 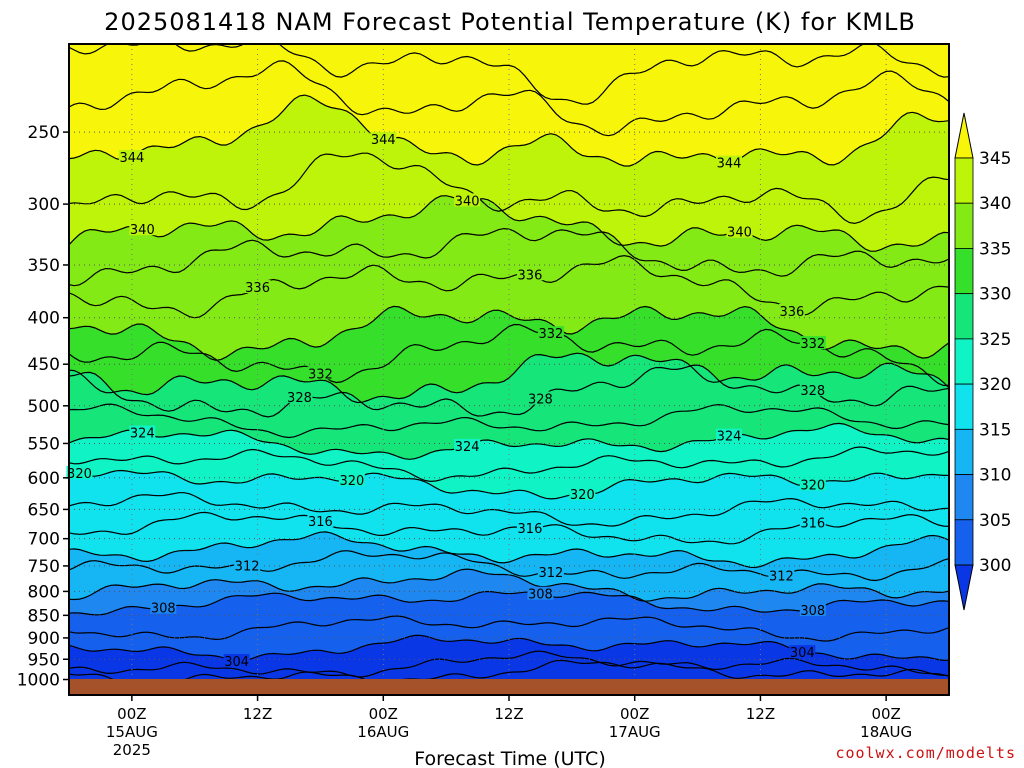 What do you see at coordinates (509, 687) in the screenshot?
I see `ground-surface` at bounding box center [509, 687].